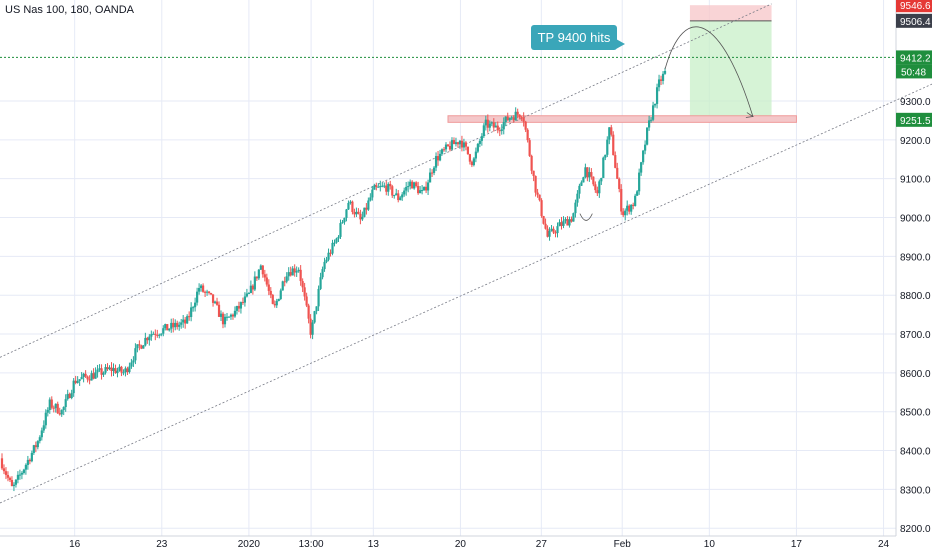 The image size is (932, 550). Describe the element at coordinates (730, 70) in the screenshot. I see `target-zone` at that location.